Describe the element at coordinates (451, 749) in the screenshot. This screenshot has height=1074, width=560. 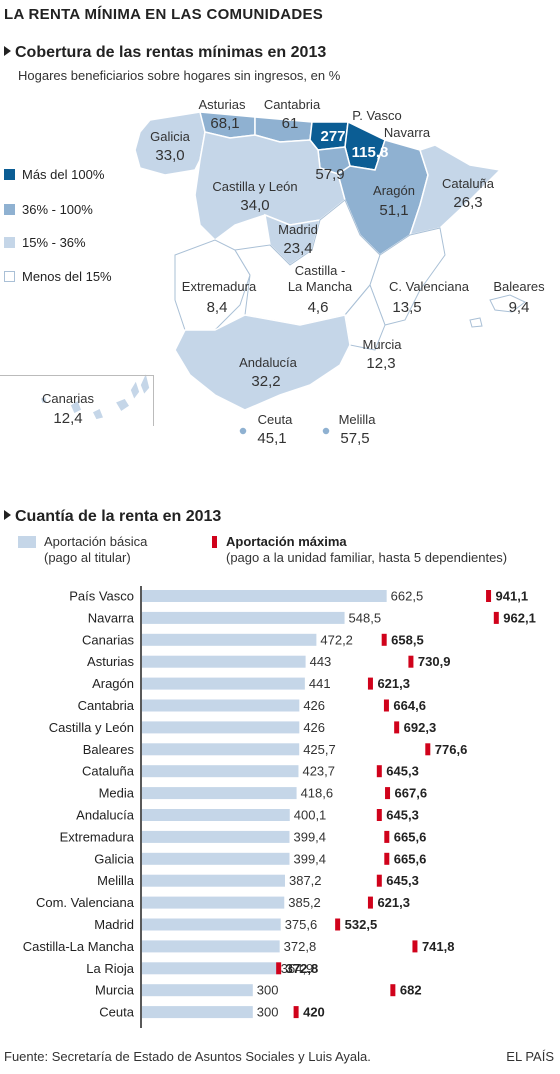
I see `max-value-label: 776,6` at that location.